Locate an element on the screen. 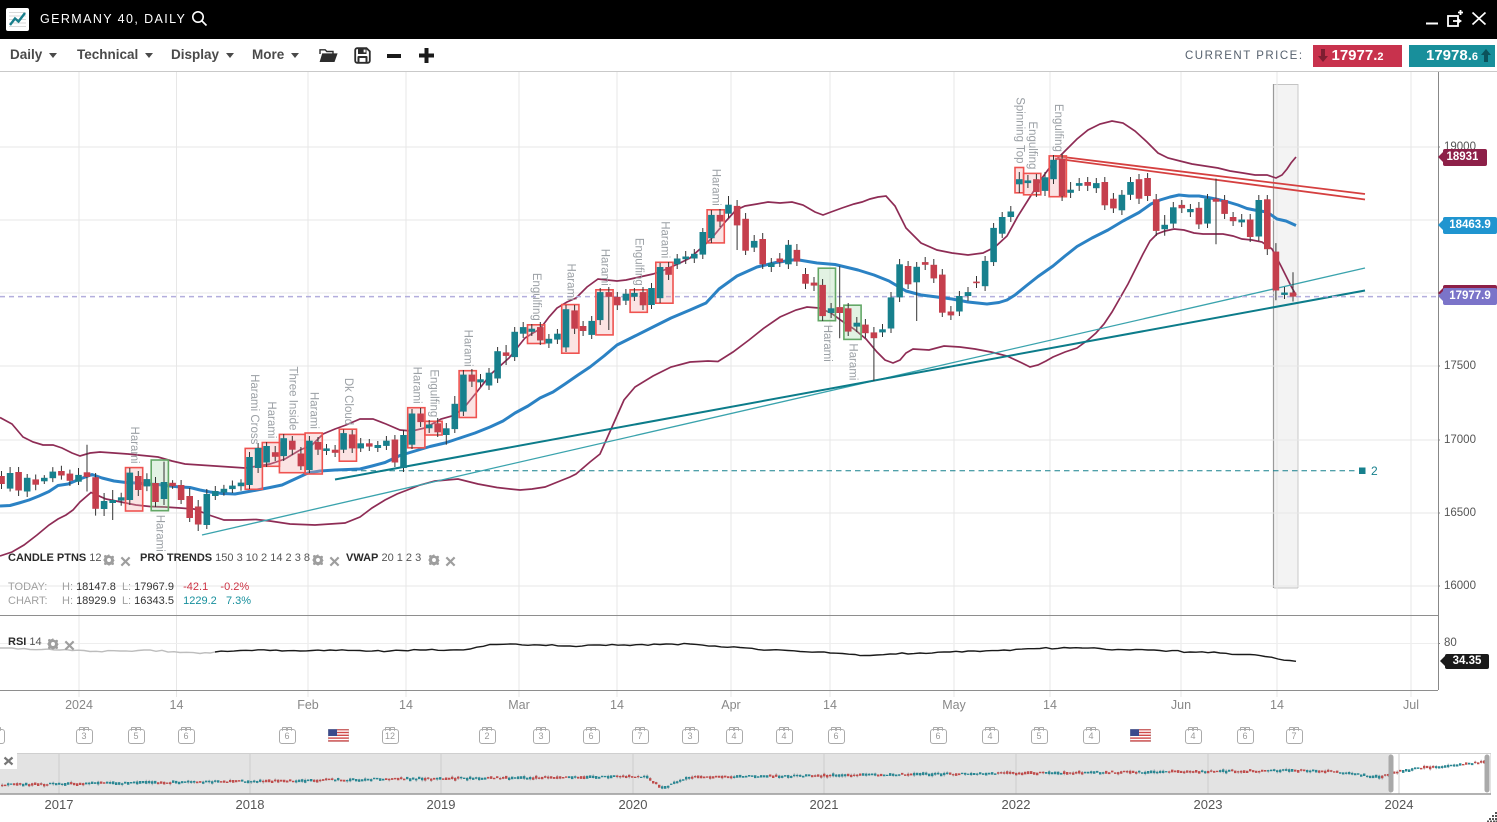  svg-text: Harami Cross is located at coordinates (254, 409).